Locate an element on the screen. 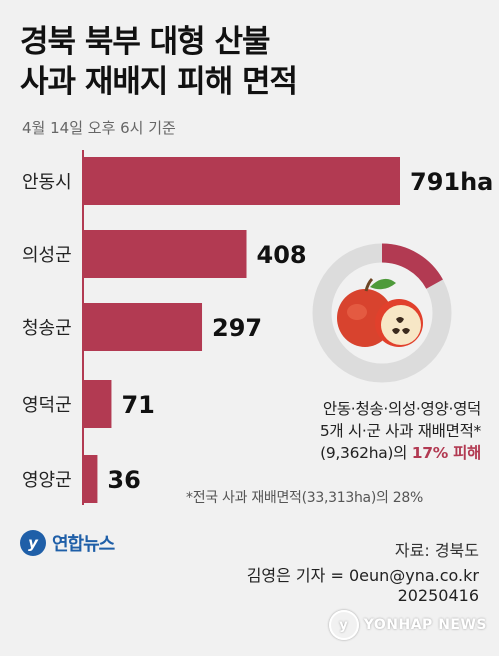  yonhap-logo-icon: y is located at coordinates (33, 543).